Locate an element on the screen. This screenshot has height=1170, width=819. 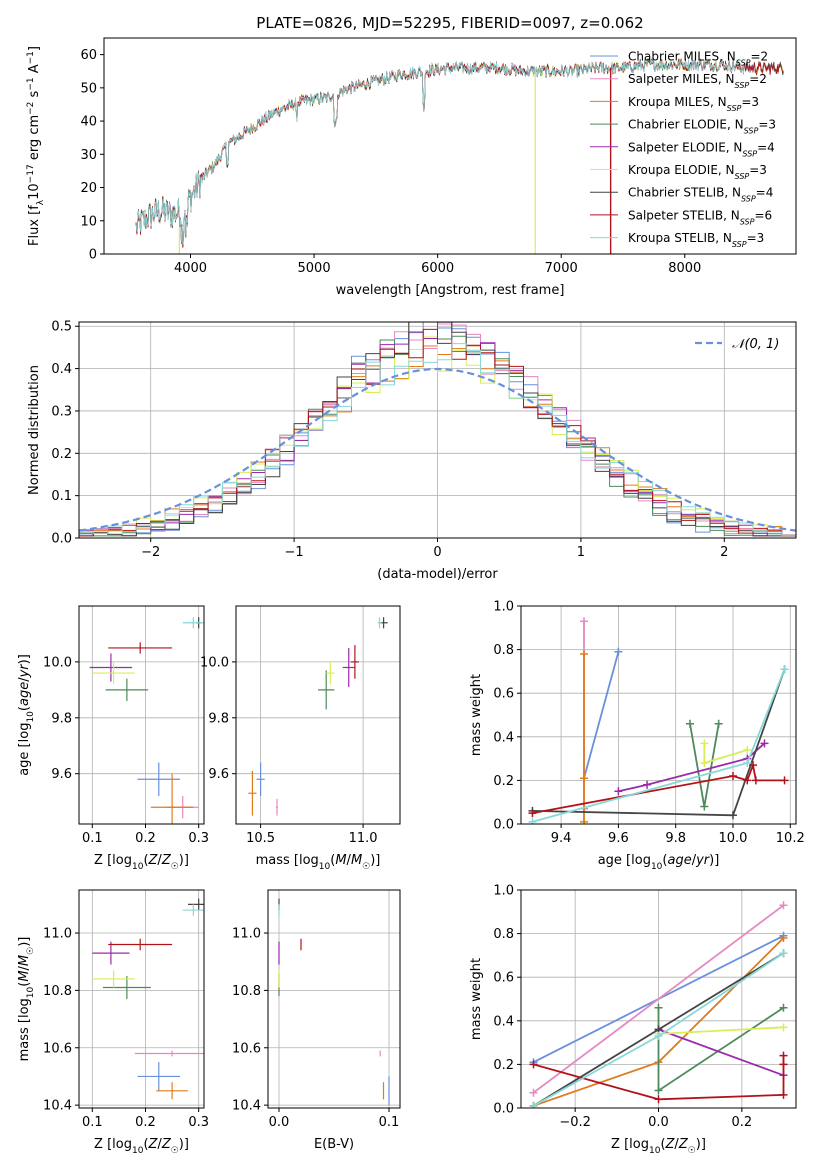
y-tick-label: 10.4 is located at coordinates (57, 1106).